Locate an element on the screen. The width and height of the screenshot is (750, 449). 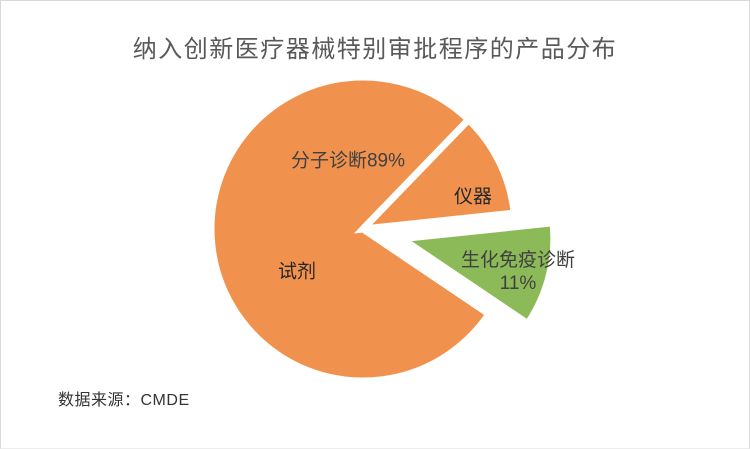
label-biochem-pct: 11% is located at coordinates (518, 283).